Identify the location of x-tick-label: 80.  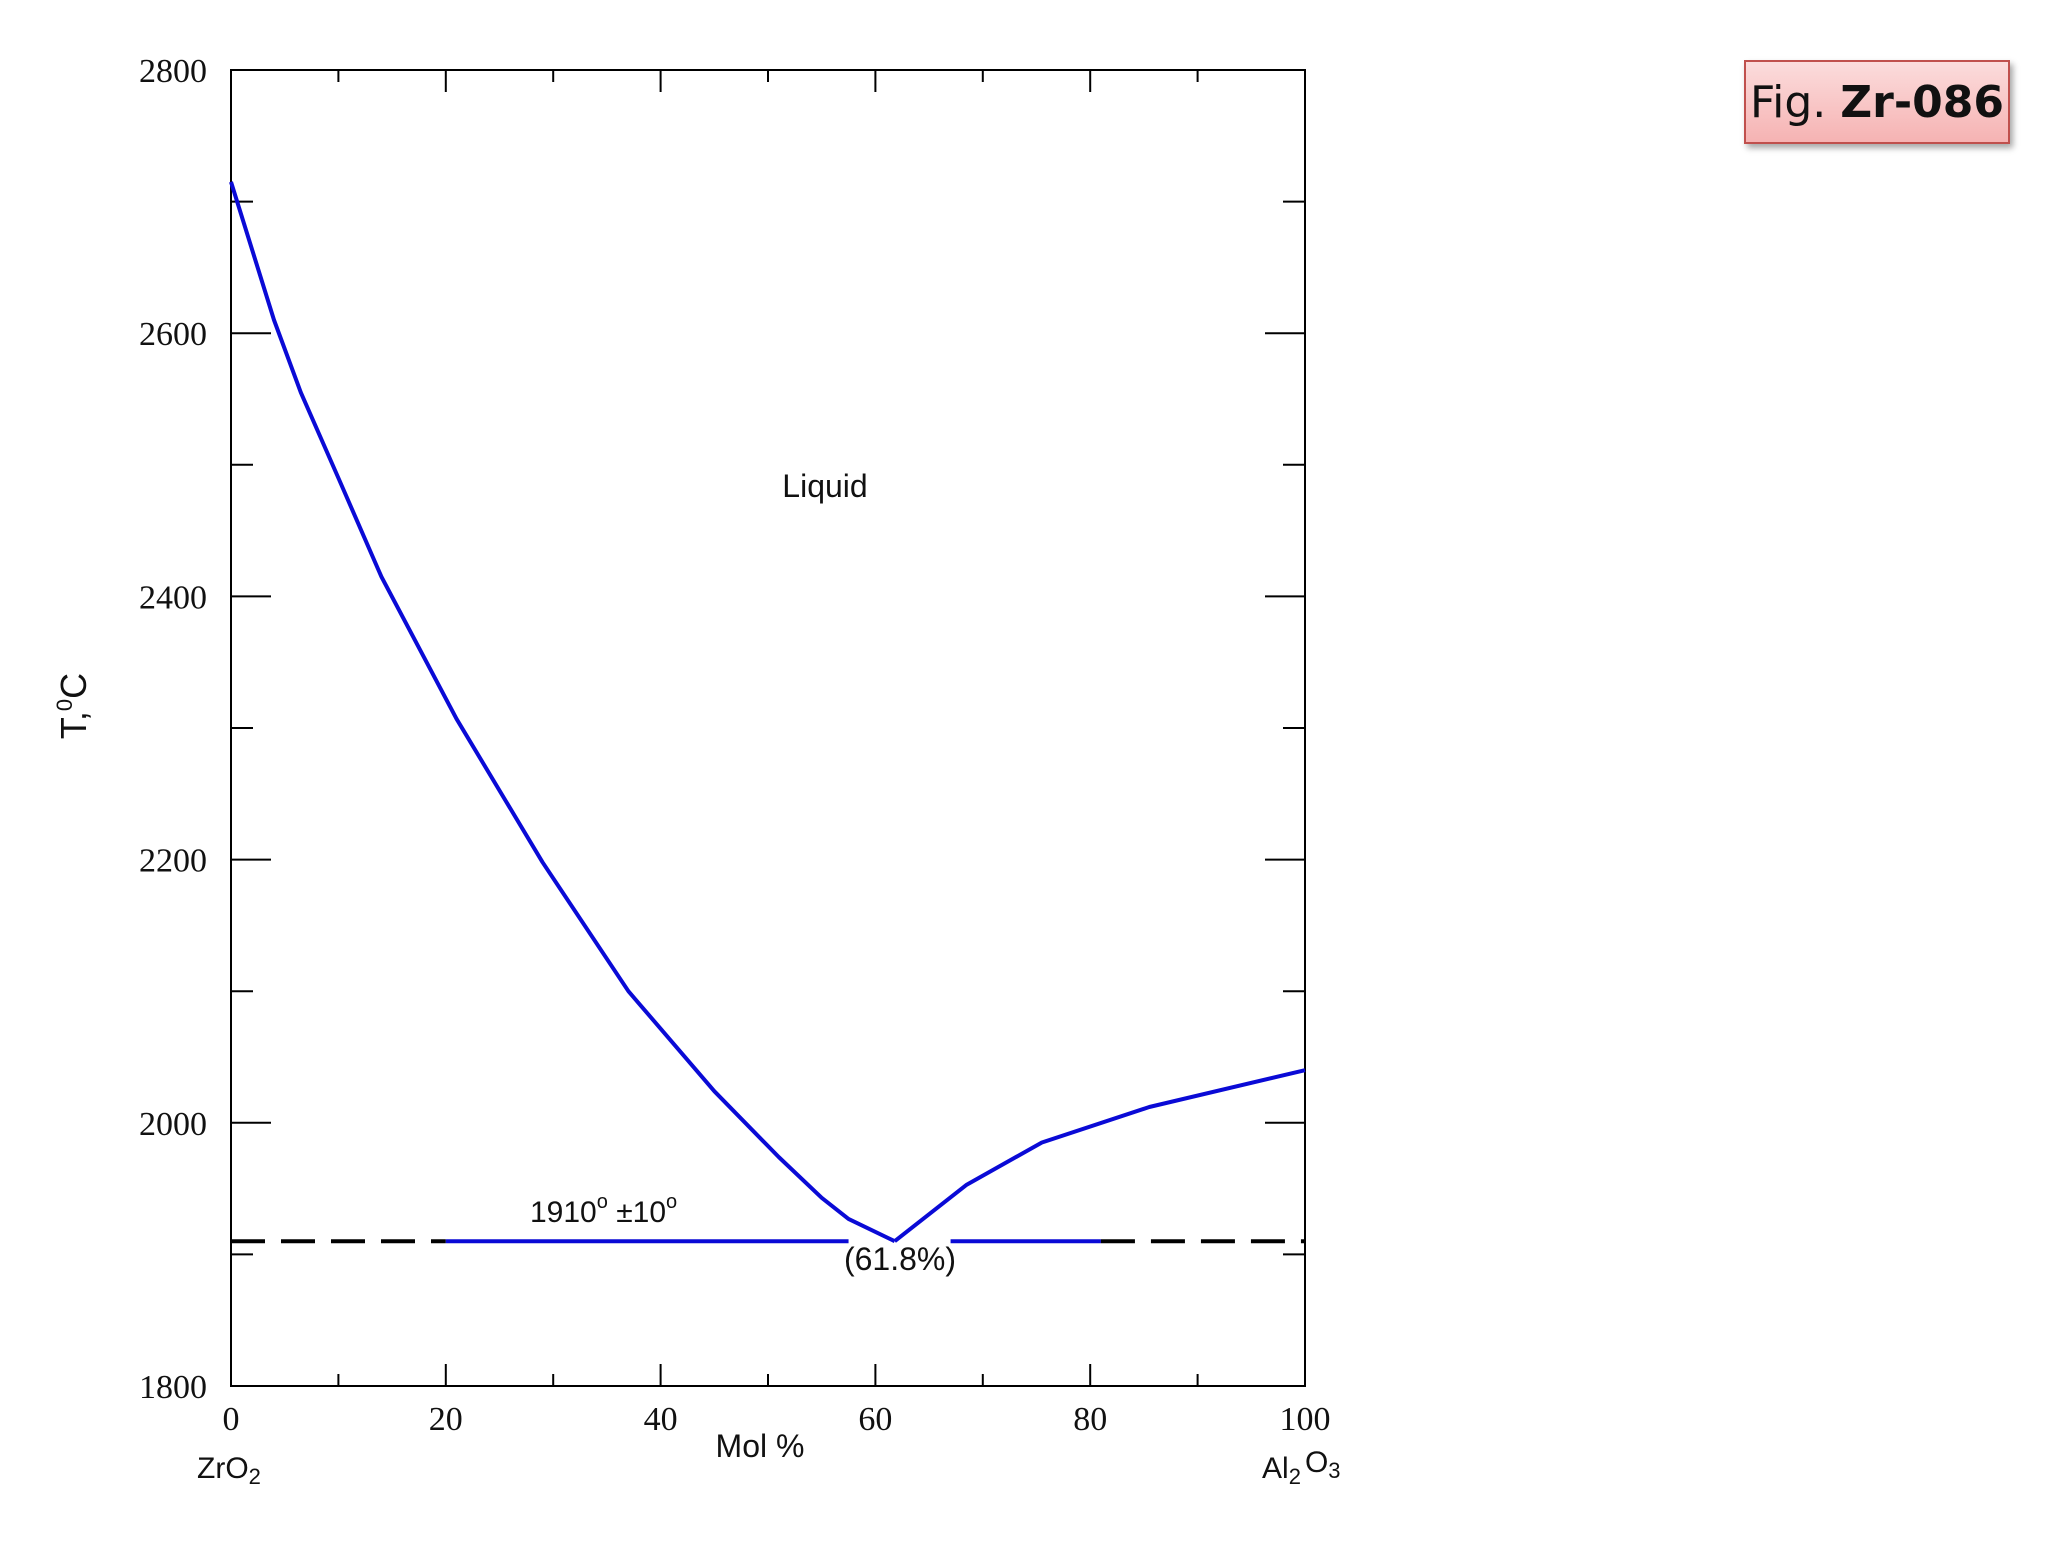
(1090, 1419).